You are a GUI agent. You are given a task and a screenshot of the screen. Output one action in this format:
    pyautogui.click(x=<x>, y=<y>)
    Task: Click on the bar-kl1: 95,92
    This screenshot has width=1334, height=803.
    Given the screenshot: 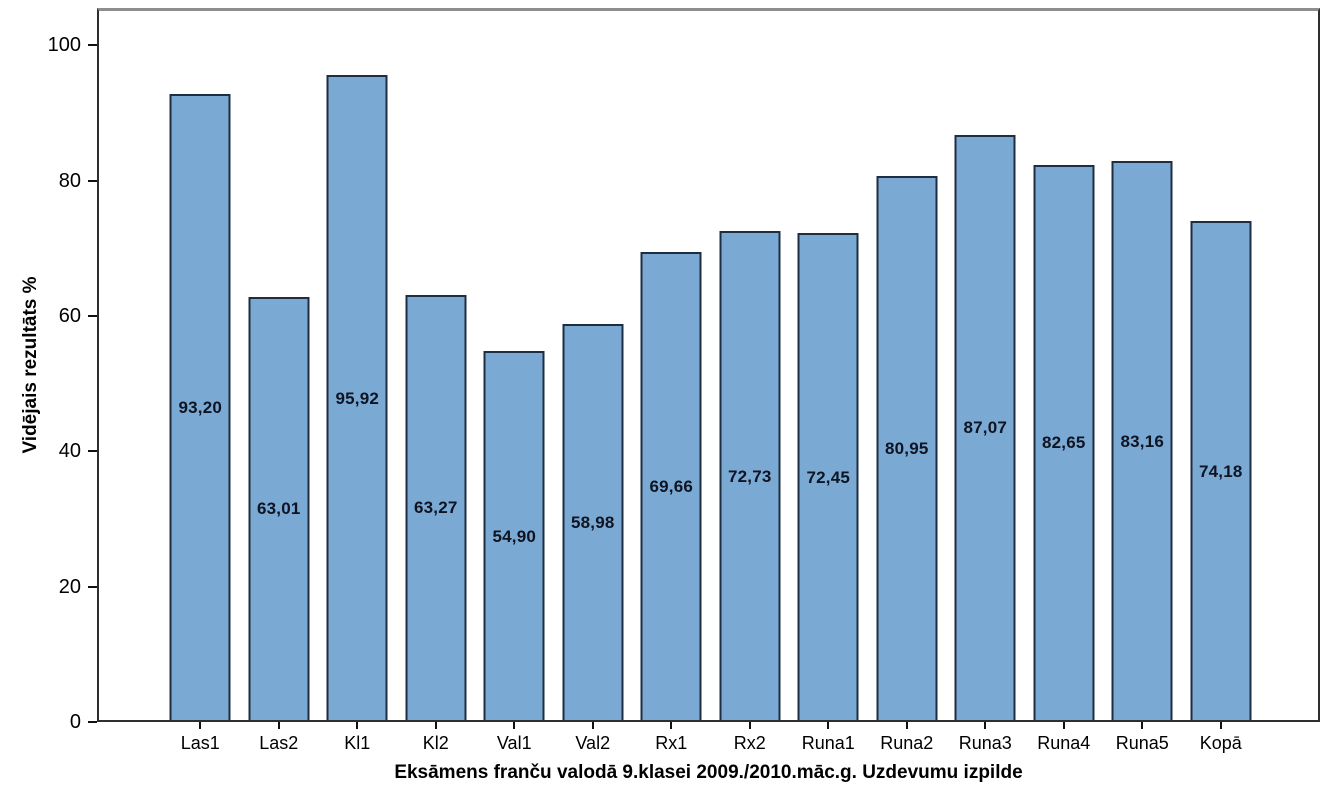 What is the action you would take?
    pyautogui.click(x=357, y=397)
    